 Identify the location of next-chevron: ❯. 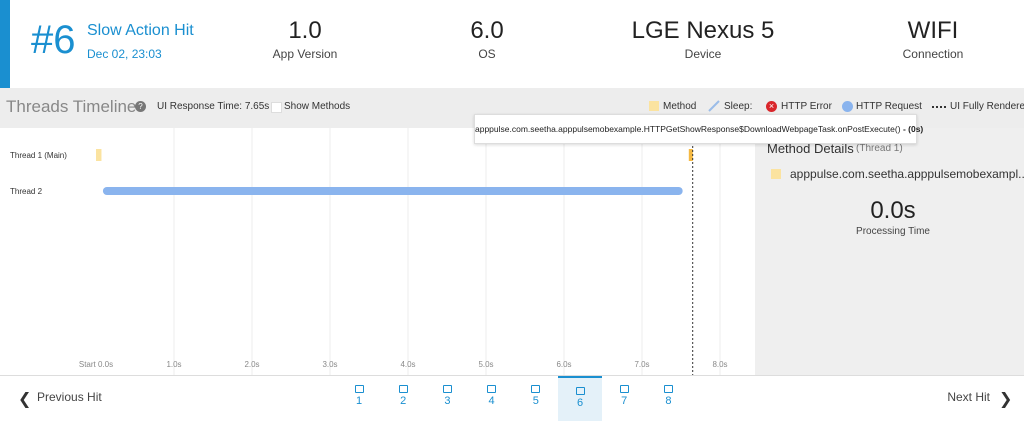
(1006, 399).